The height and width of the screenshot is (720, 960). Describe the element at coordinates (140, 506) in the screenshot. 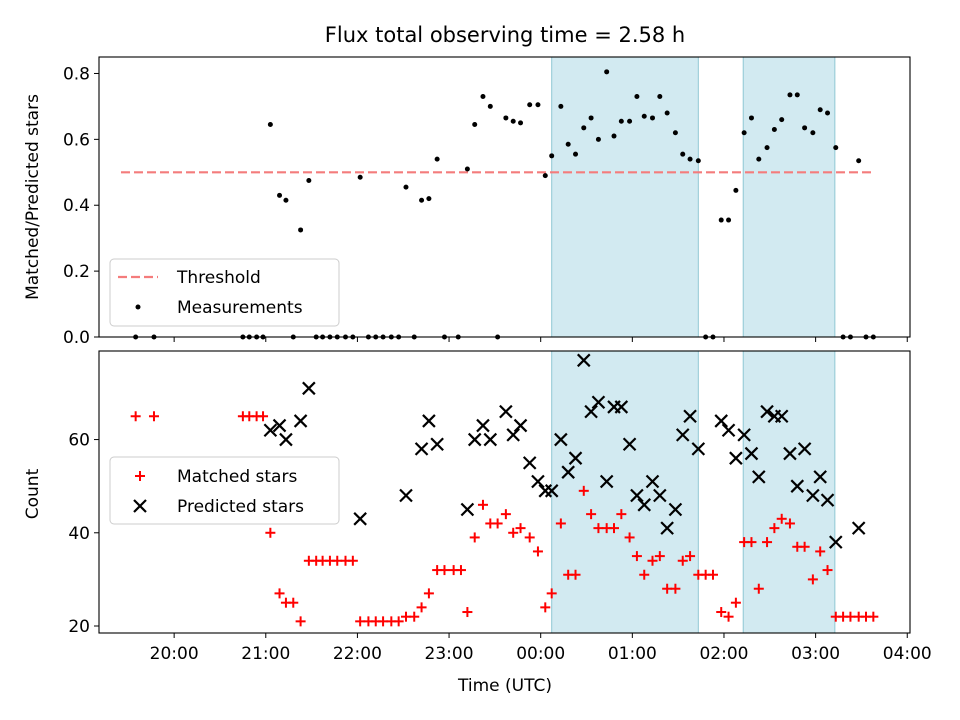

I see `legend-predicted-marker` at that location.